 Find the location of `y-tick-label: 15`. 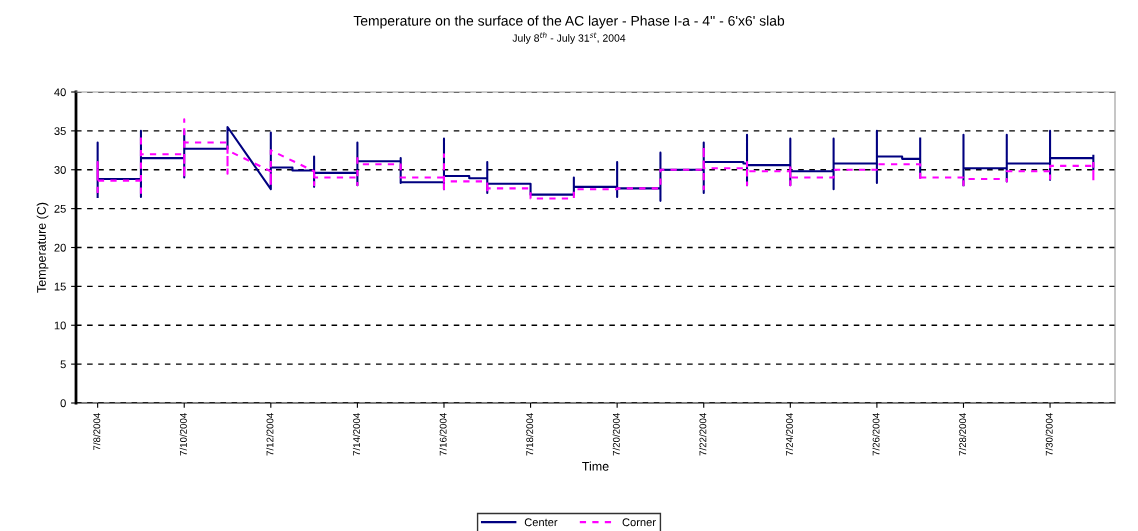

y-tick-label: 15 is located at coordinates (60, 286).